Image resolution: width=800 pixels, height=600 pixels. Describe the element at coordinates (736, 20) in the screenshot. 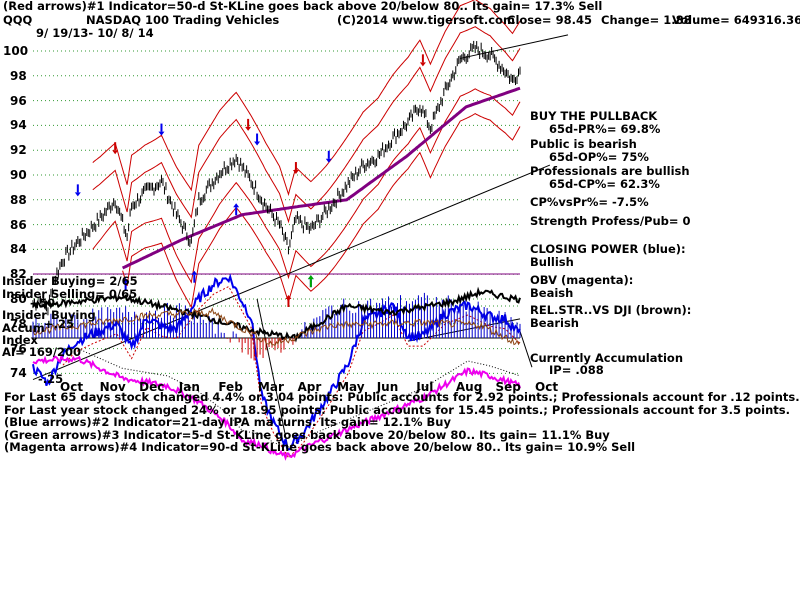

I see `volume-value: Volume= 649316.36` at that location.